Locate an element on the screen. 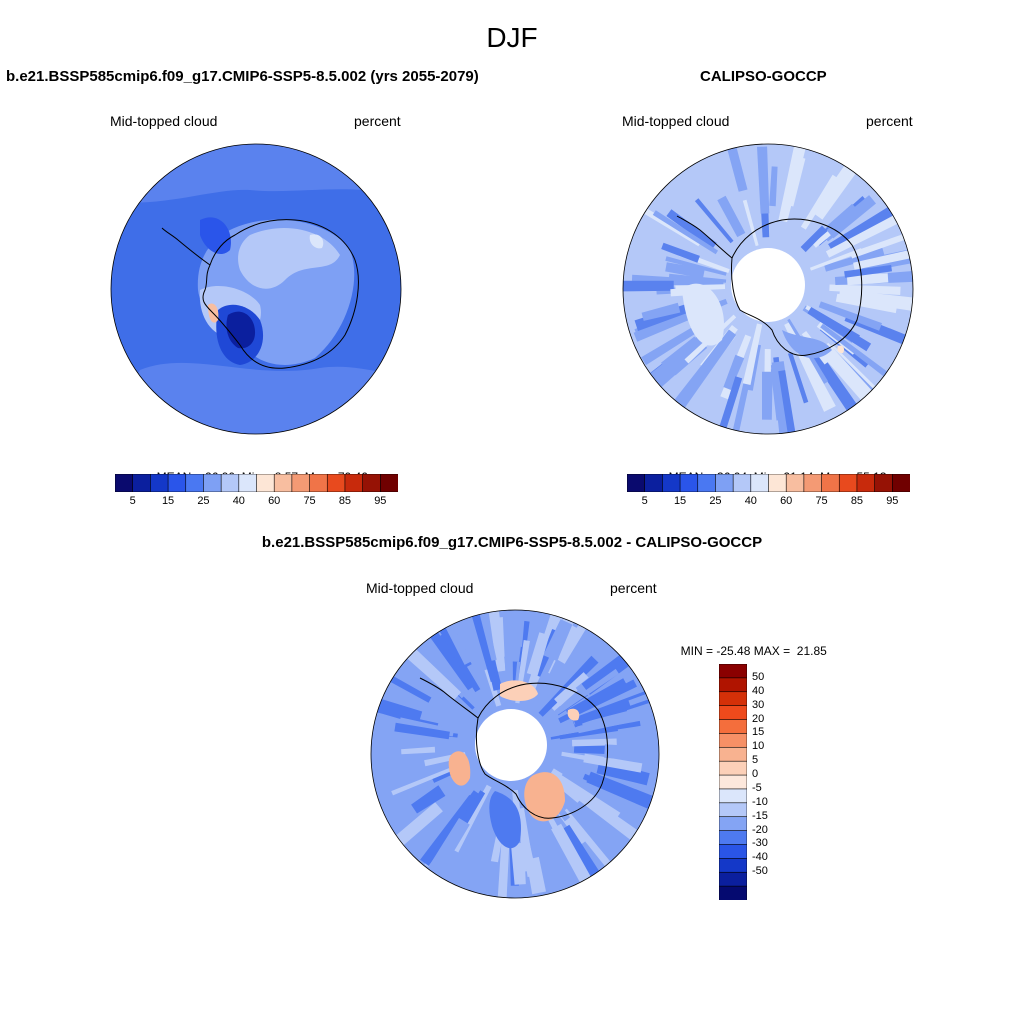  diff-map-fill is located at coordinates (515, 754).